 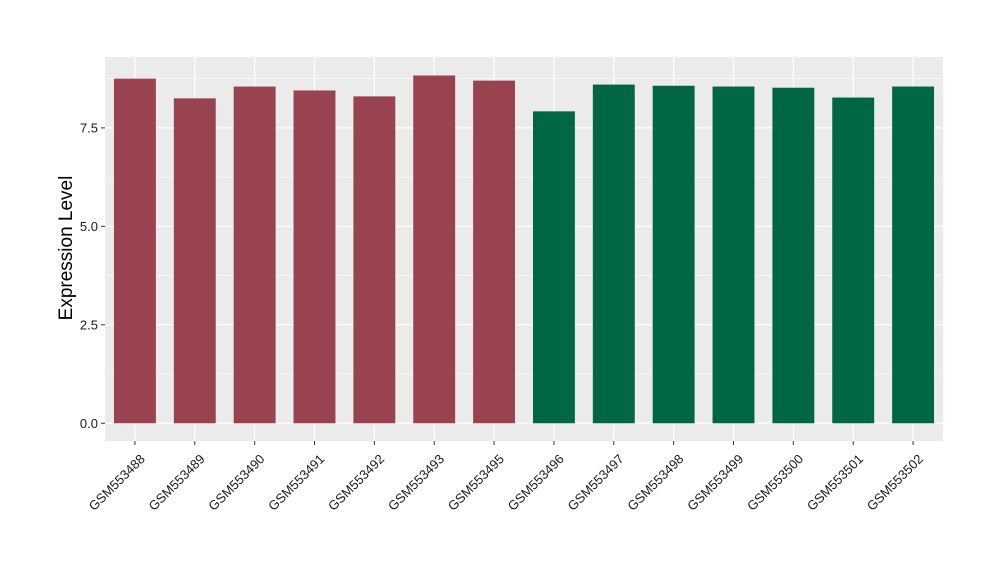 What do you see at coordinates (895, 482) in the screenshot?
I see `x-tick-label: GSM553502` at bounding box center [895, 482].